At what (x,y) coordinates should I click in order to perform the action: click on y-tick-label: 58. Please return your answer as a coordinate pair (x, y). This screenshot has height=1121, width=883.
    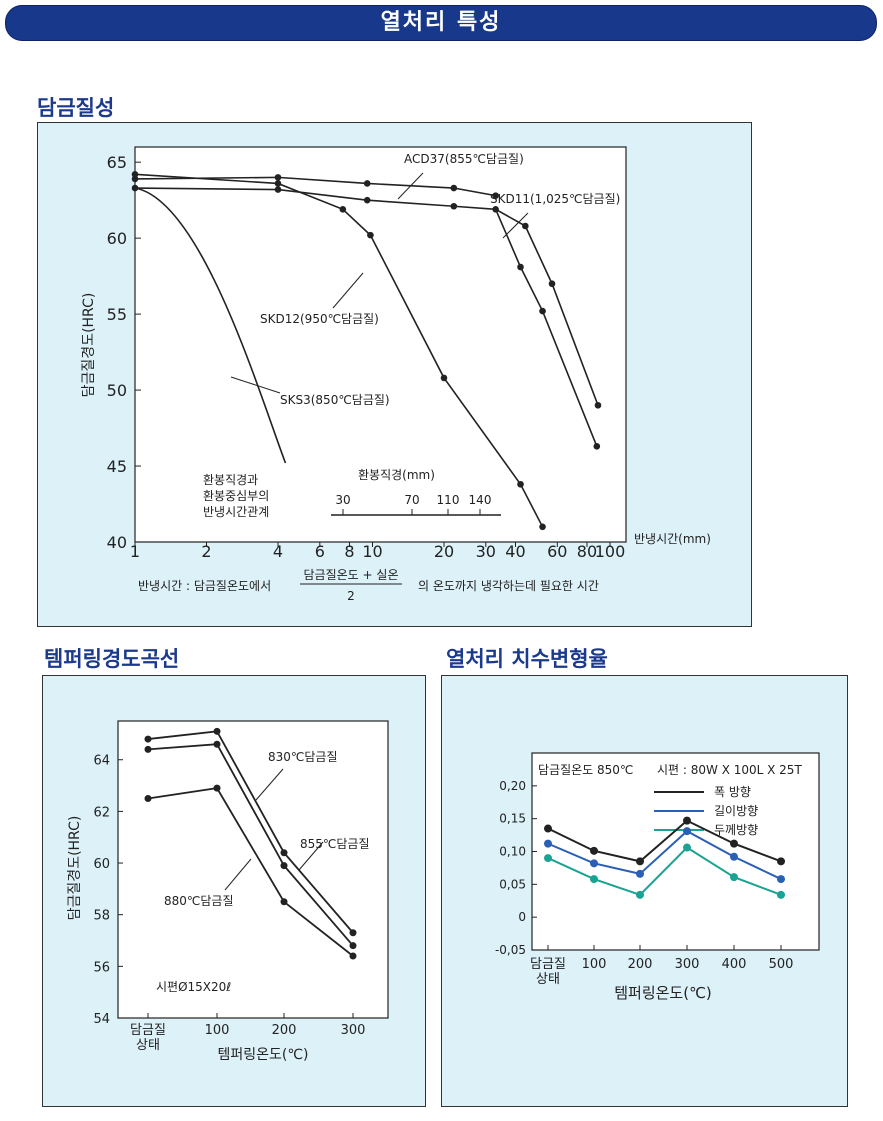
    Looking at the image, I should click on (101, 916).